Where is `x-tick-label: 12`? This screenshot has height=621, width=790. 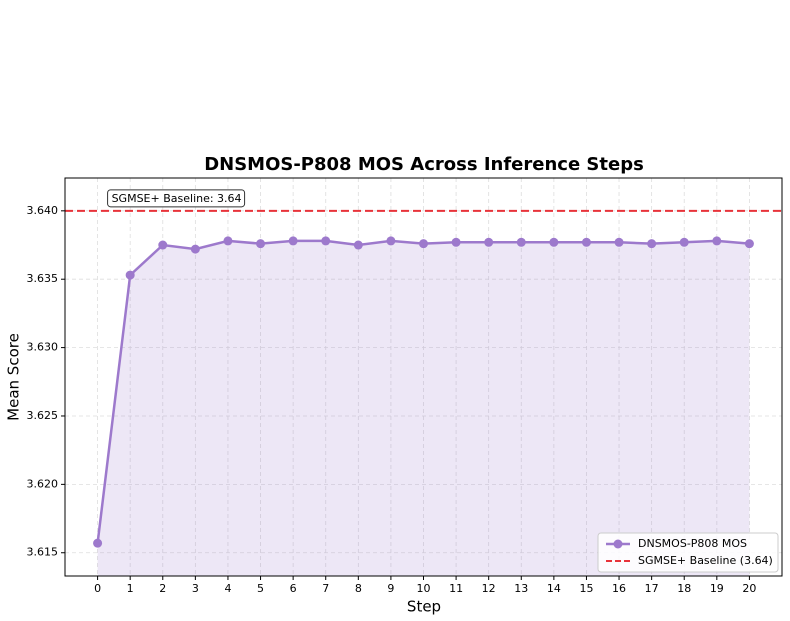
x-tick-label: 12 is located at coordinates (489, 588).